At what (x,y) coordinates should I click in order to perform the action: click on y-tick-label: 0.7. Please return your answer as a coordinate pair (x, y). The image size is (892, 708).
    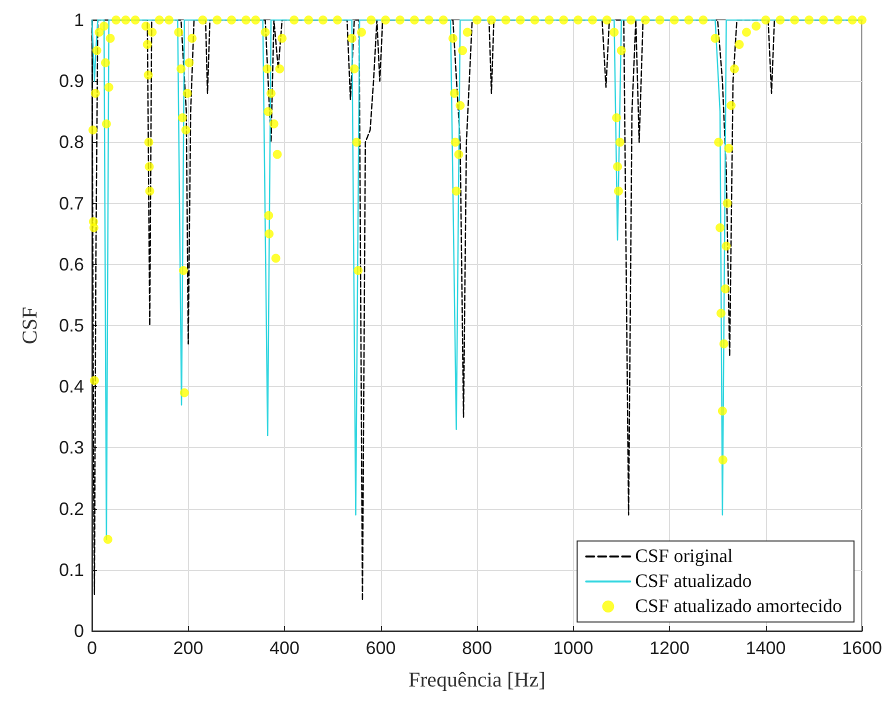
    Looking at the image, I should click on (71, 203).